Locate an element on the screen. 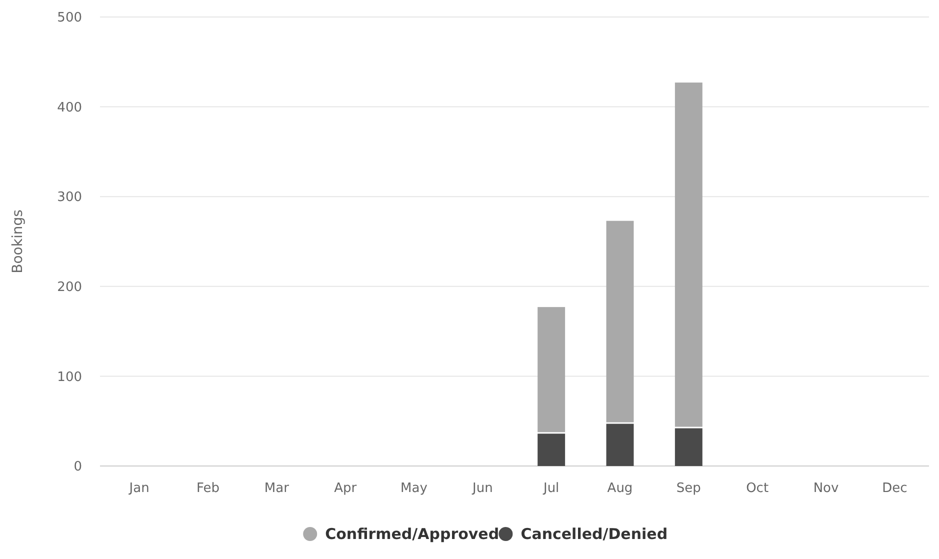  y-tick-label: 400 is located at coordinates (69, 108).